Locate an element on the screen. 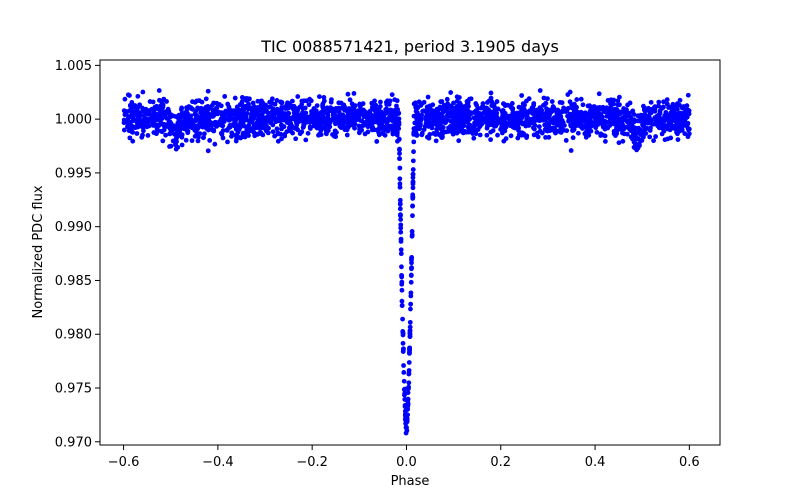 This screenshot has height=500, width=800. y-tick-label: 0.970 is located at coordinates (73, 442).